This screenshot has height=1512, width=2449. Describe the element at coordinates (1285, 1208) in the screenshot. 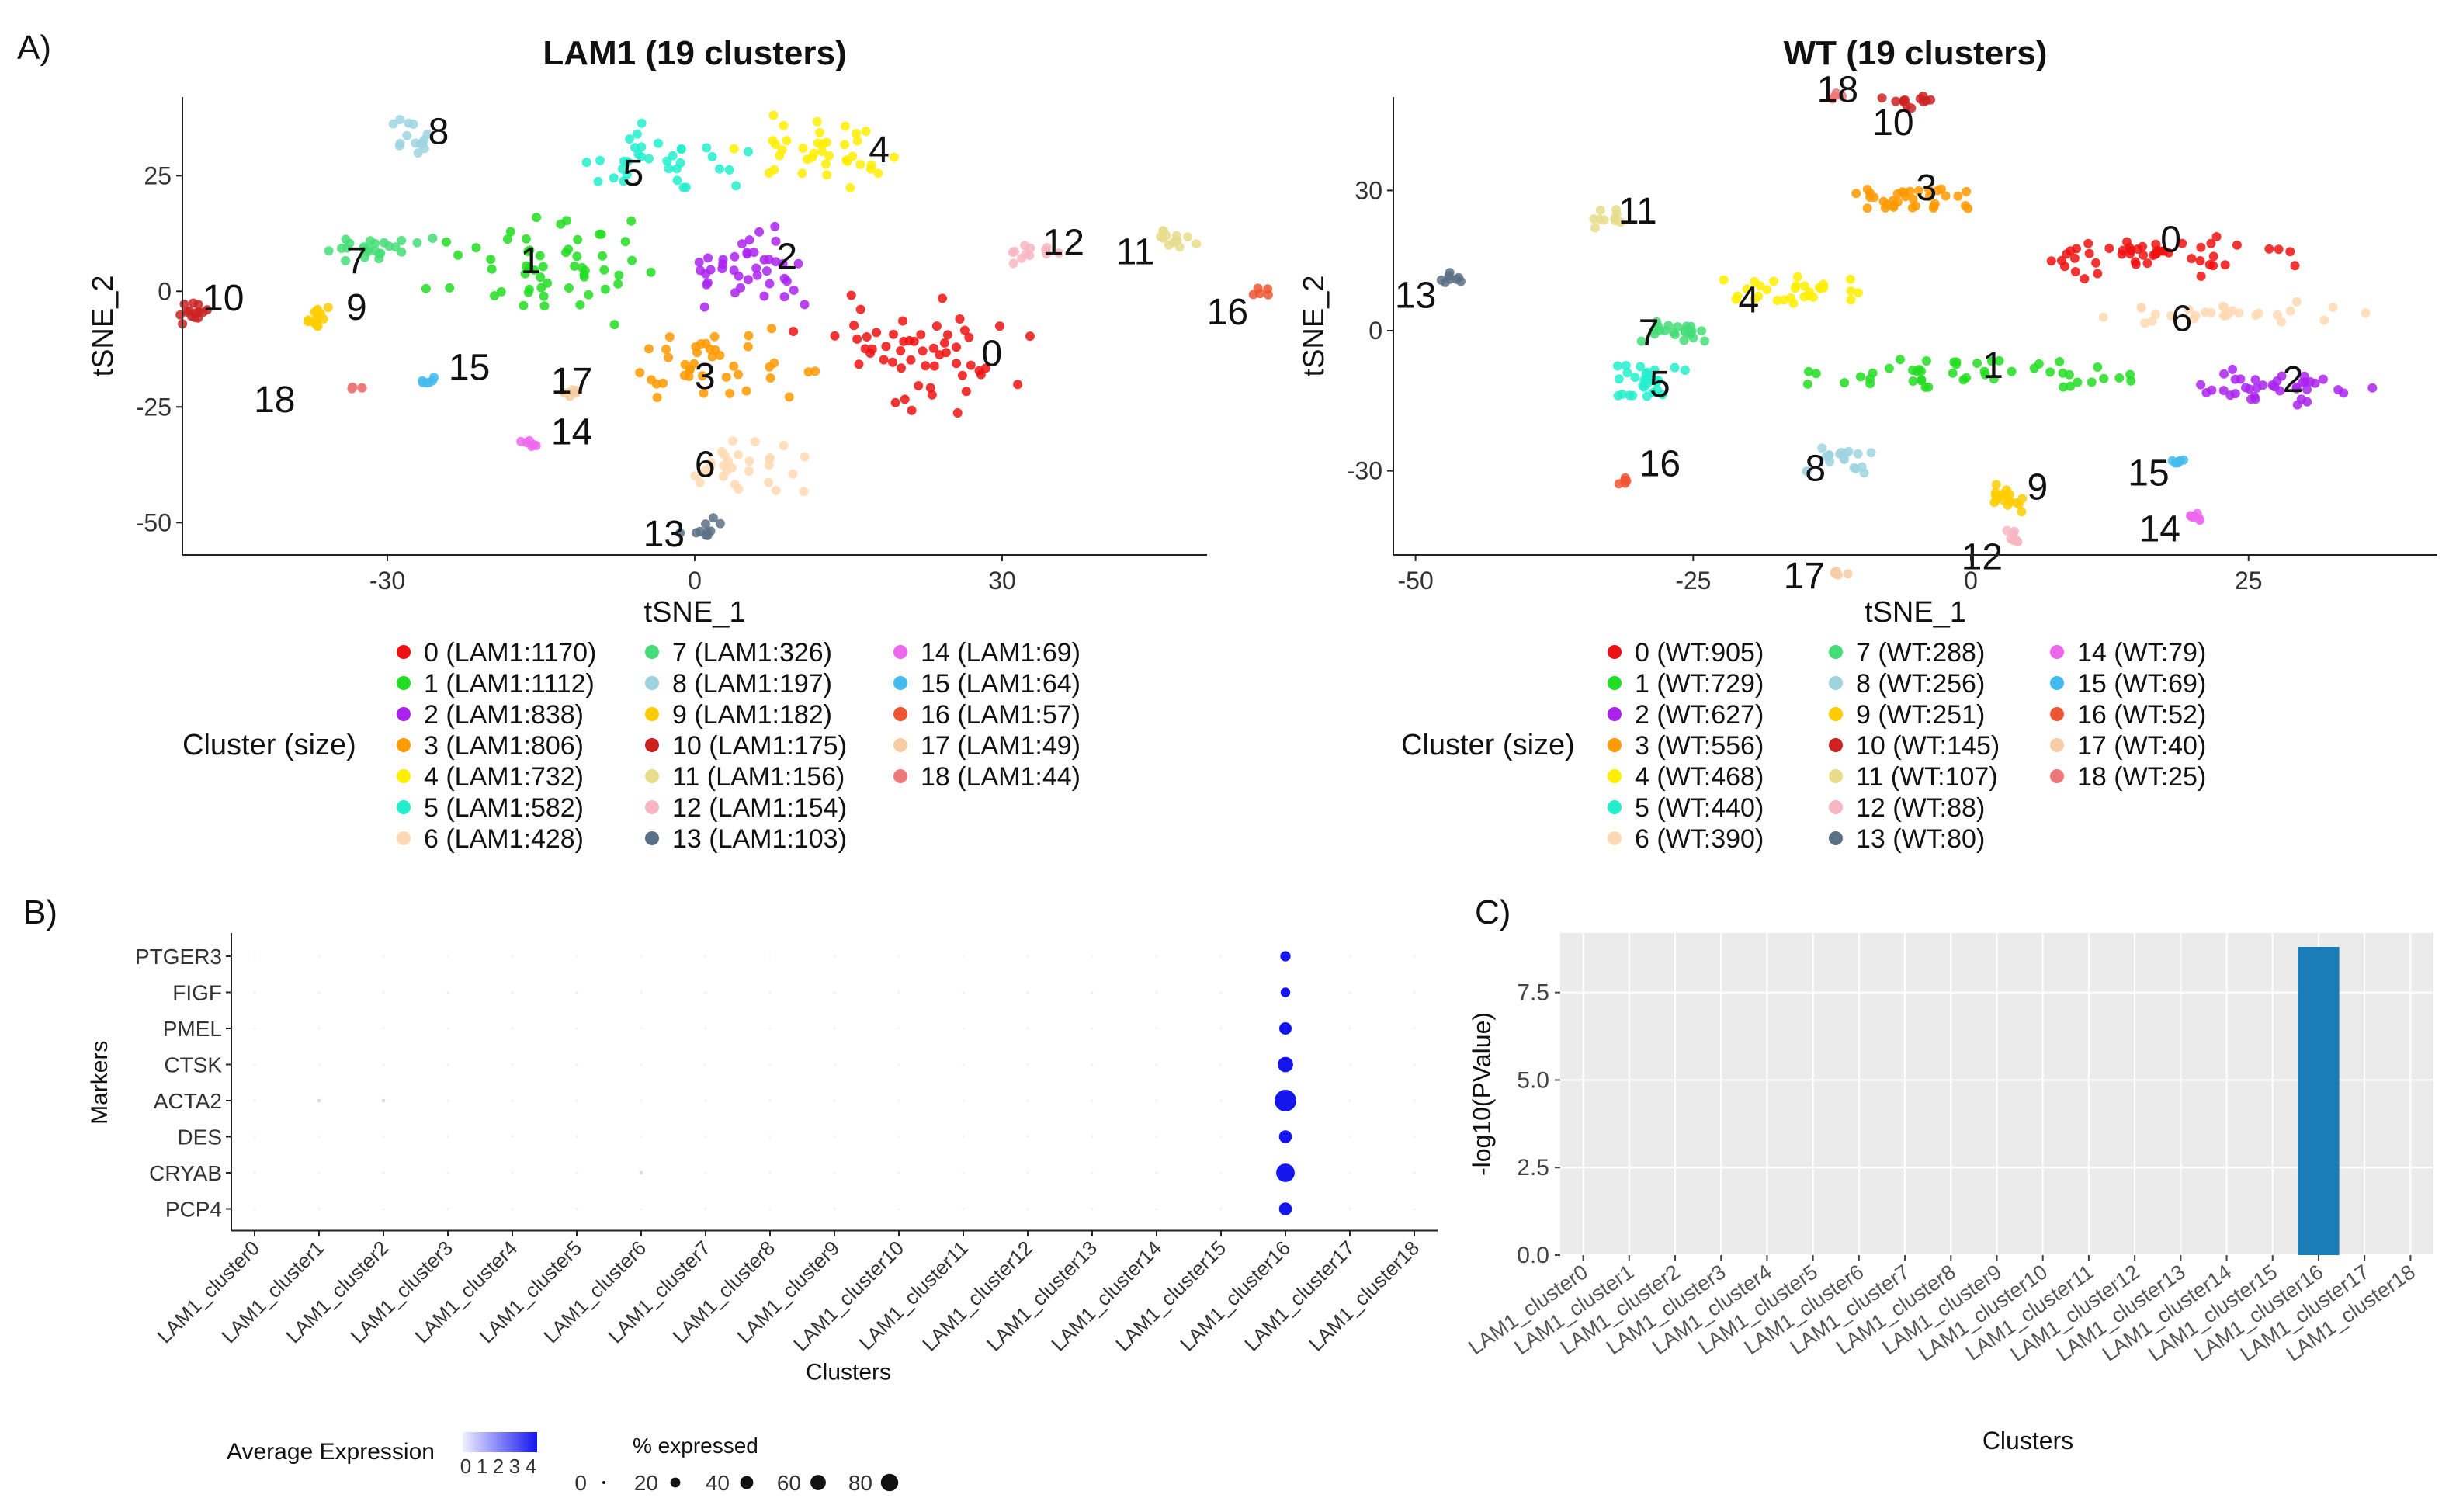

I see `expression-dot-pcp4` at that location.